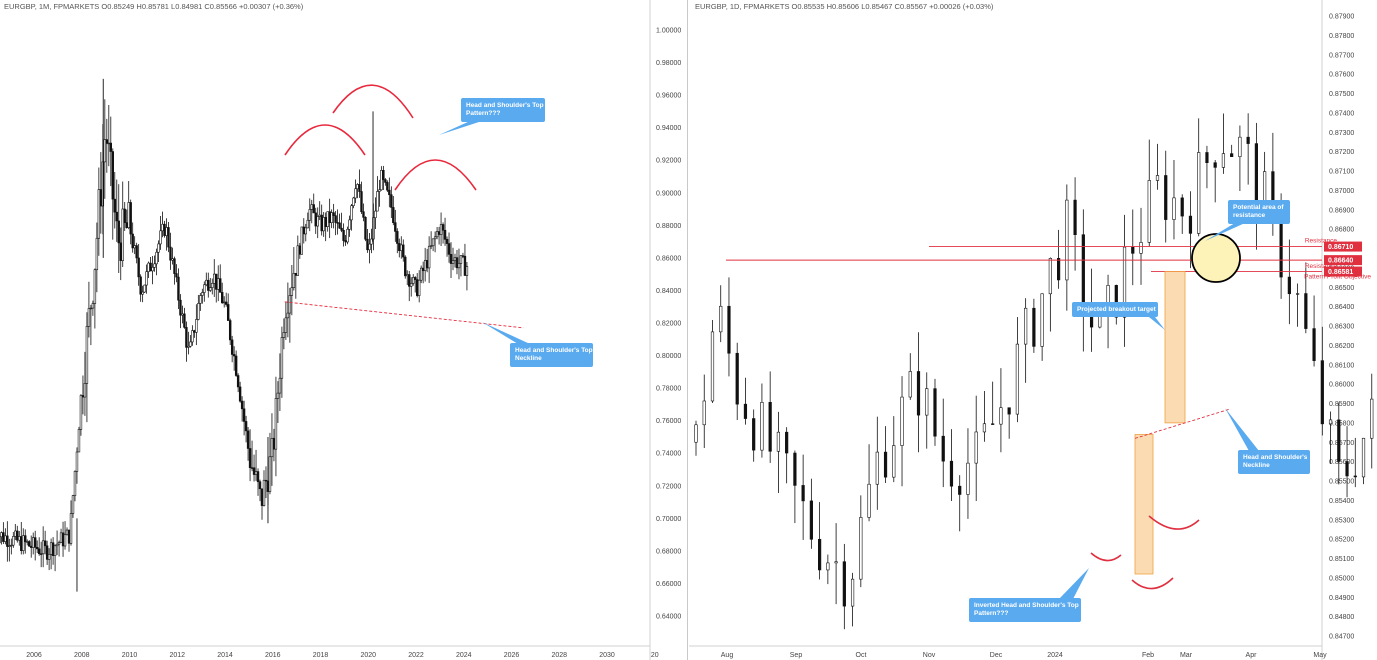 This screenshot has width=1377, height=660. What do you see at coordinates (1341, 94) in the screenshot?
I see `y-tick-label: 0.87500` at bounding box center [1341, 94].